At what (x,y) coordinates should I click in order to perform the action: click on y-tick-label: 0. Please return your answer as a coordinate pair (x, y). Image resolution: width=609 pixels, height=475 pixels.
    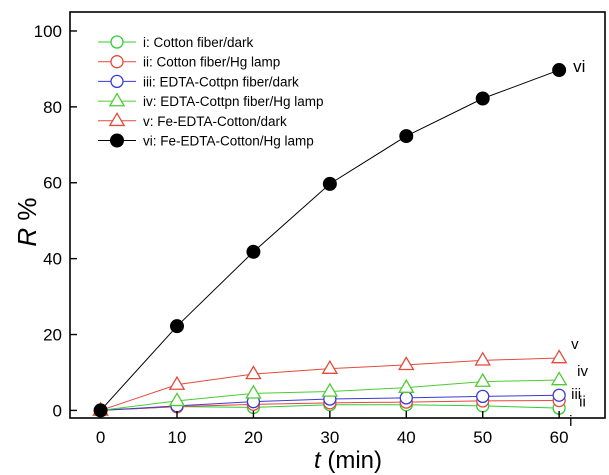
    Looking at the image, I should click on (57, 410).